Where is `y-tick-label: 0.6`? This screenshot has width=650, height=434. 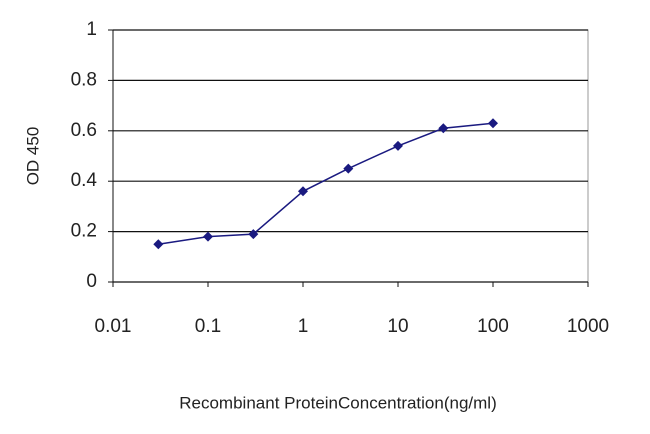
y-tick-label: 0.6 is located at coordinates (84, 130).